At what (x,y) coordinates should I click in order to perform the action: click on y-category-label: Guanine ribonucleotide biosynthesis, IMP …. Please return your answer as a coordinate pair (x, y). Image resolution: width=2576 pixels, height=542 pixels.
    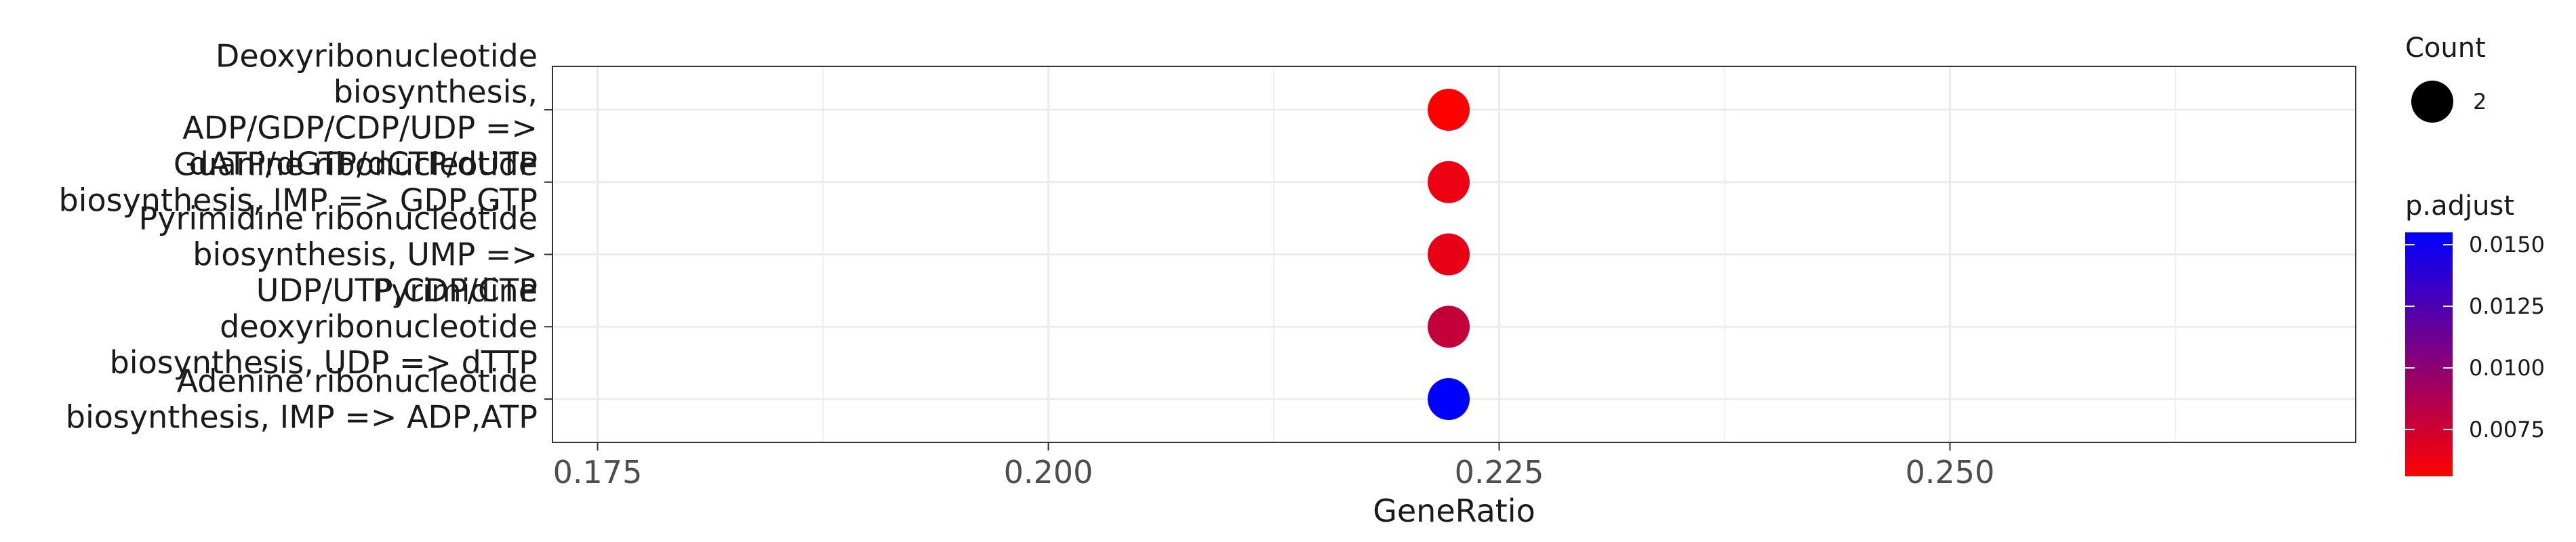
    Looking at the image, I should click on (298, 182).